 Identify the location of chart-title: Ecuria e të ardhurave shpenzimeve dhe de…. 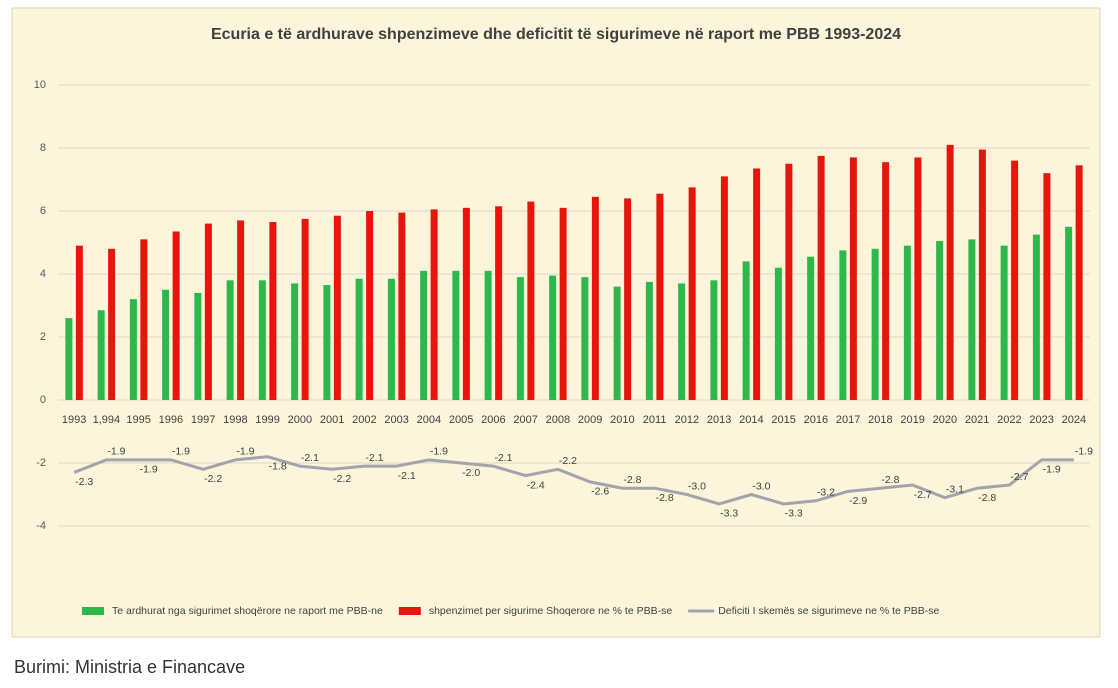
(556, 34).